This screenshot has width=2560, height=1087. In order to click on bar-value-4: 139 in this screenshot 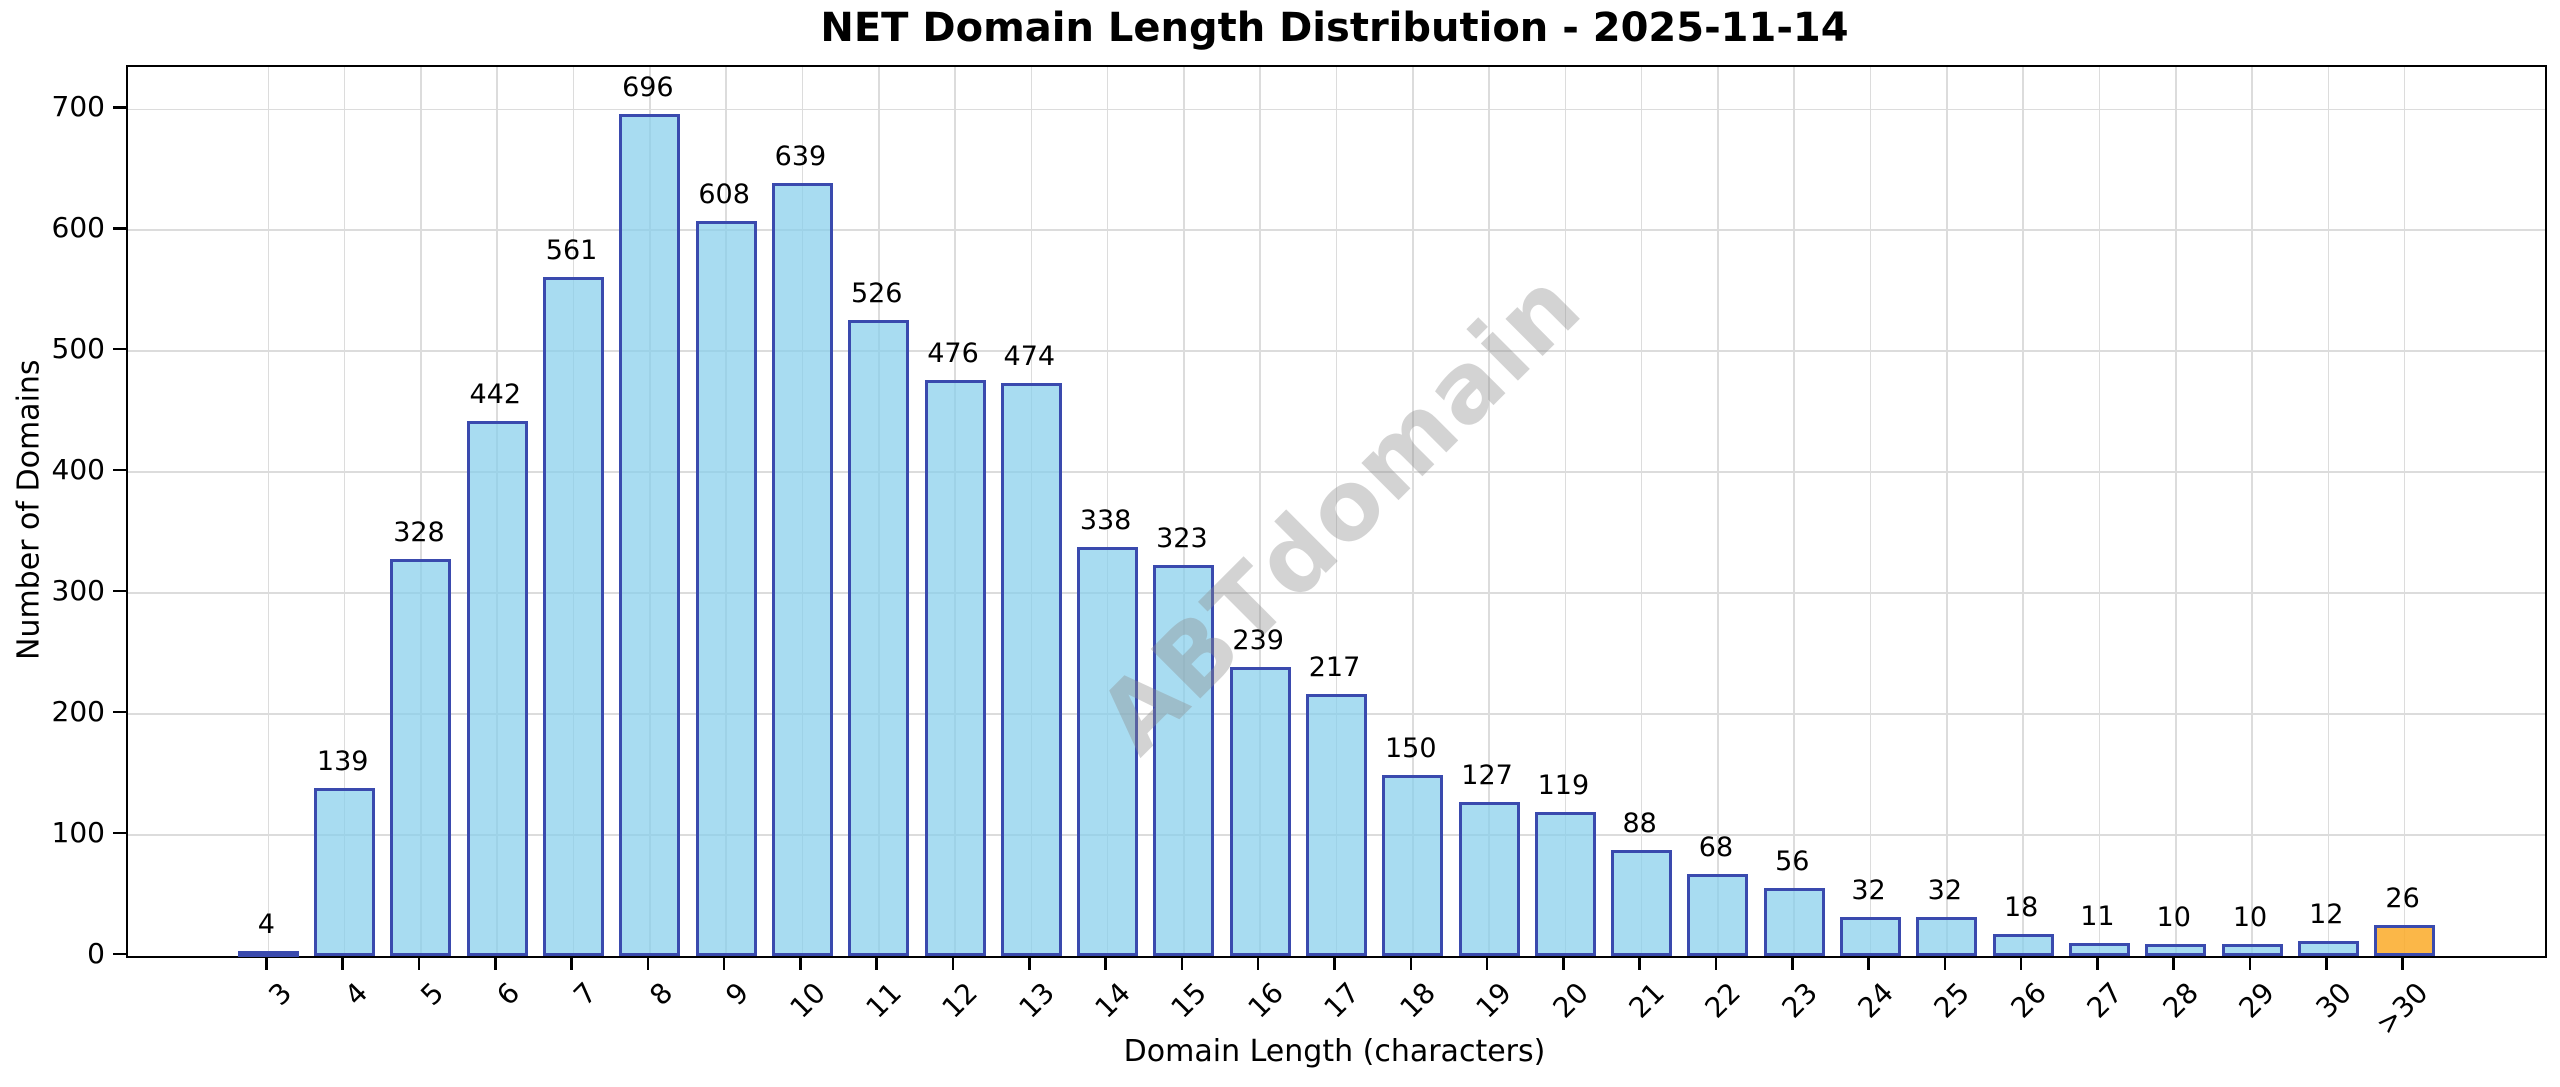, I will do `click(342, 761)`.